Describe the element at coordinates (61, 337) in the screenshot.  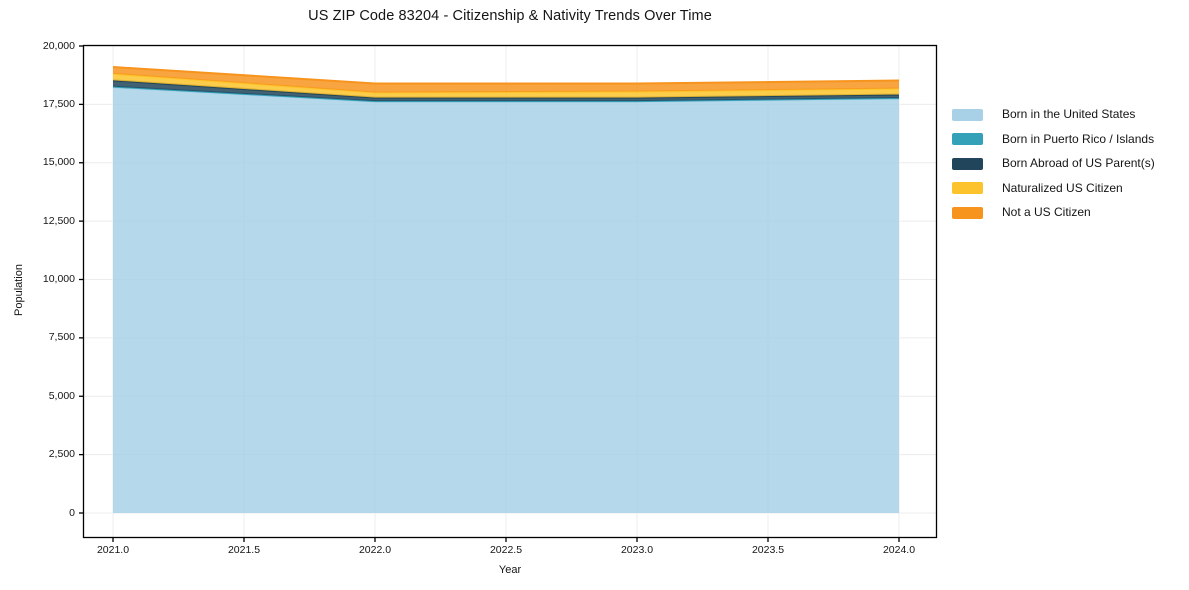
I see `y-tick-label: 7,500` at that location.